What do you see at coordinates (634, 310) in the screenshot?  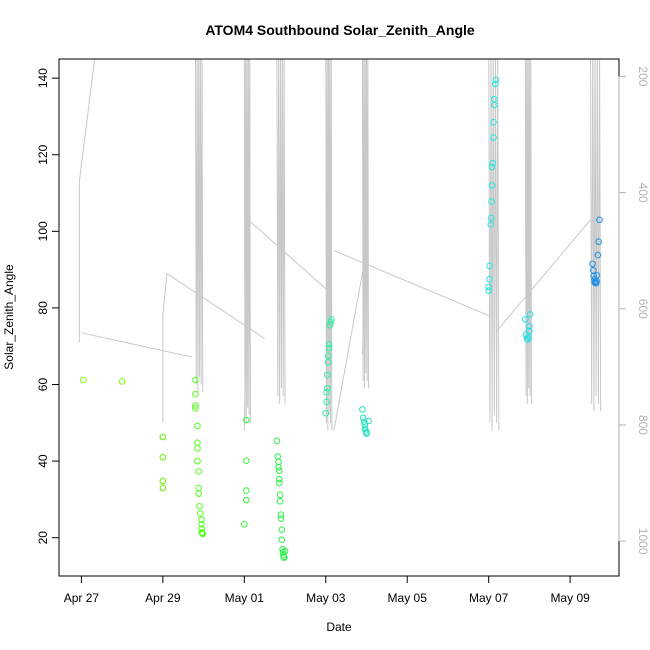 I see `right-axis: 200 400 600 800 1000` at bounding box center [634, 310].